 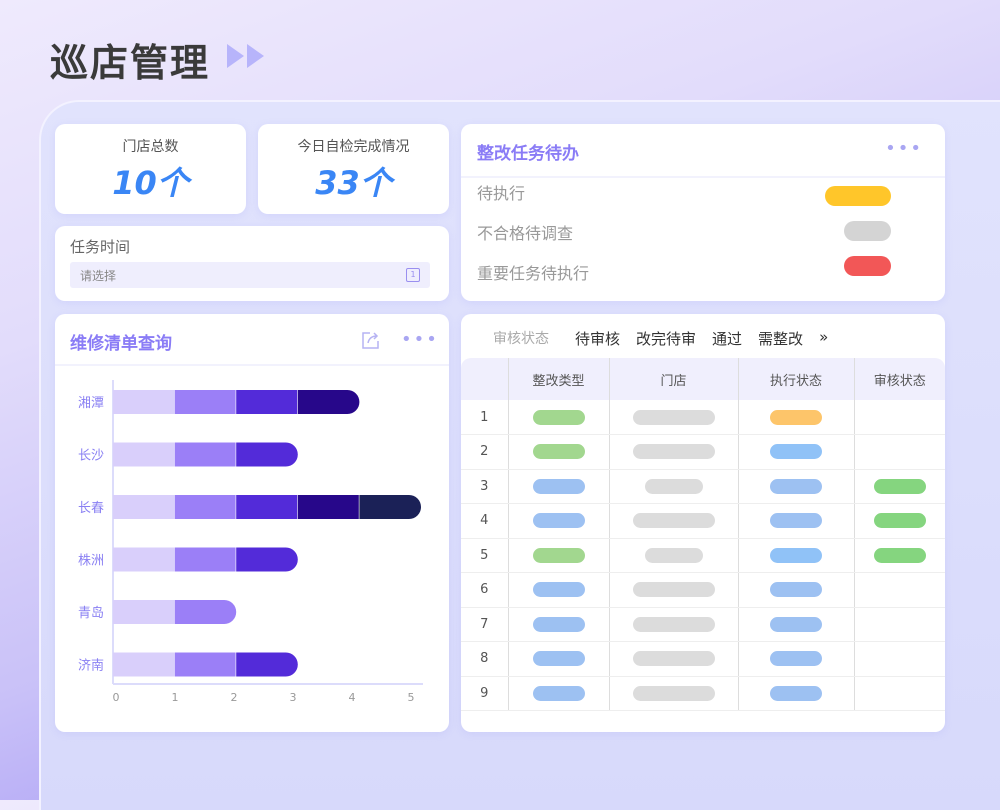 I want to click on row-number: 2, so click(x=484, y=452).